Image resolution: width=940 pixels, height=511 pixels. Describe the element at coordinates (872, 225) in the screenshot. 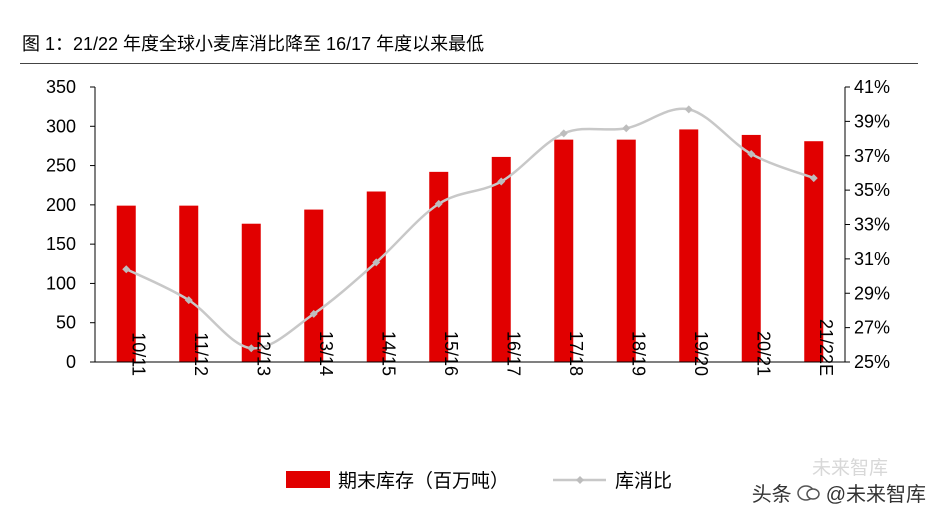

I see `right-axis-tick-label: 33%` at that location.